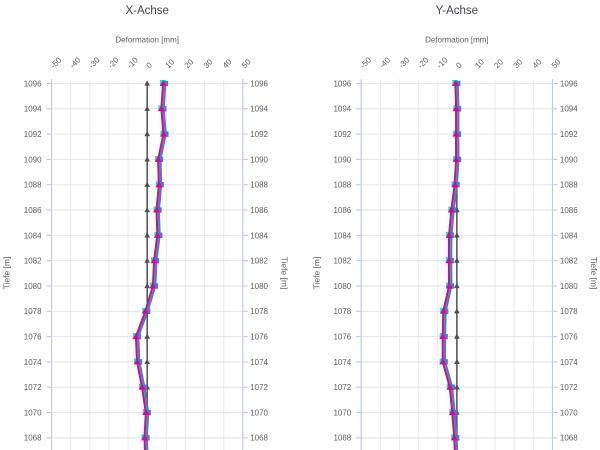 This screenshot has height=450, width=600. I want to click on svg-text: Y-Achse, so click(457, 11).